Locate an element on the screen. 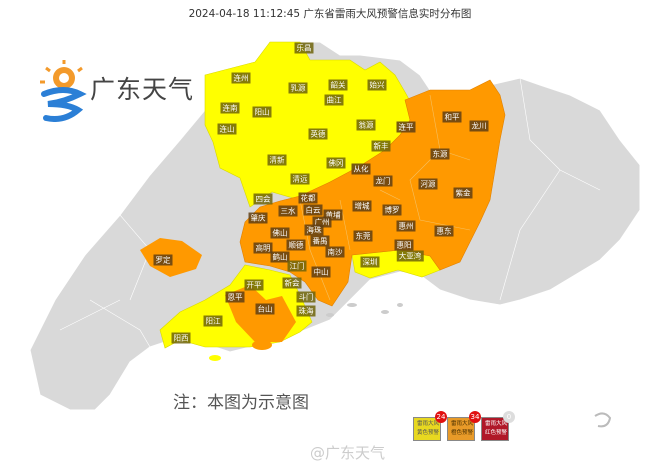  county-label: 罗定 is located at coordinates (163, 260).